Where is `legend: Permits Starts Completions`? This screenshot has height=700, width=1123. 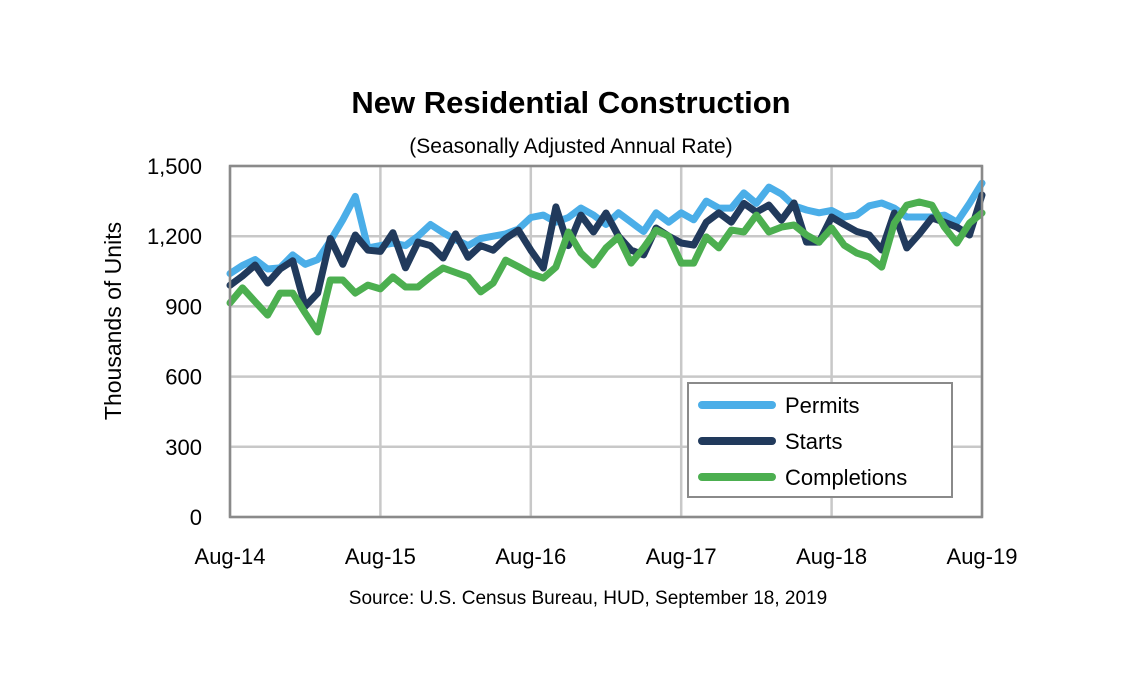
legend: Permits Starts Completions is located at coordinates (820, 440).